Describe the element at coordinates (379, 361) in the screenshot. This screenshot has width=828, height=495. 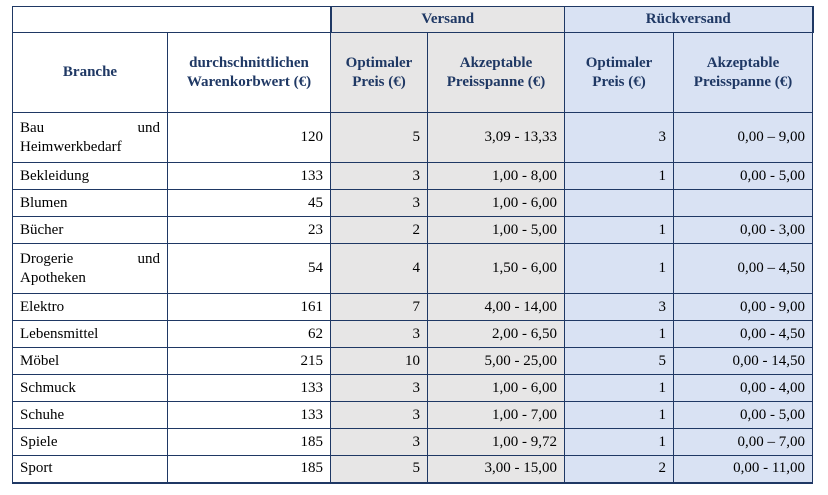
I see `cell-versand-optimal: 10` at that location.